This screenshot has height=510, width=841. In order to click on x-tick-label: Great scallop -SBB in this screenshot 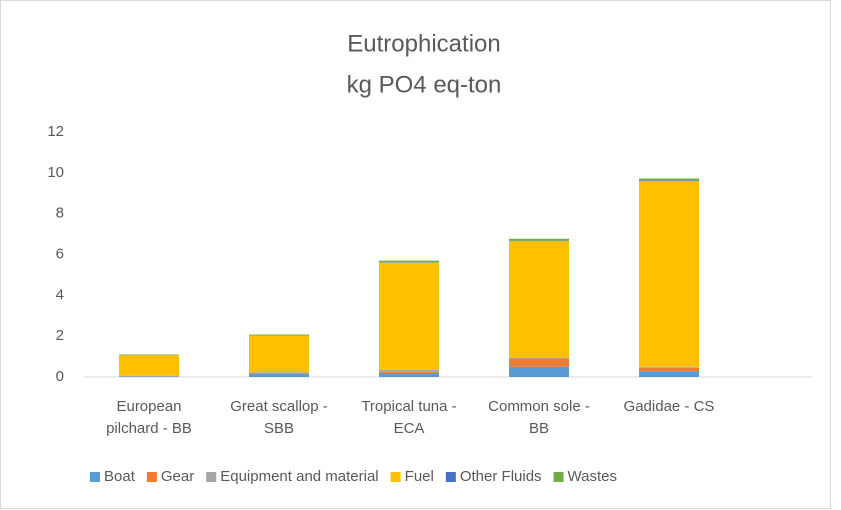, I will do `click(279, 417)`.